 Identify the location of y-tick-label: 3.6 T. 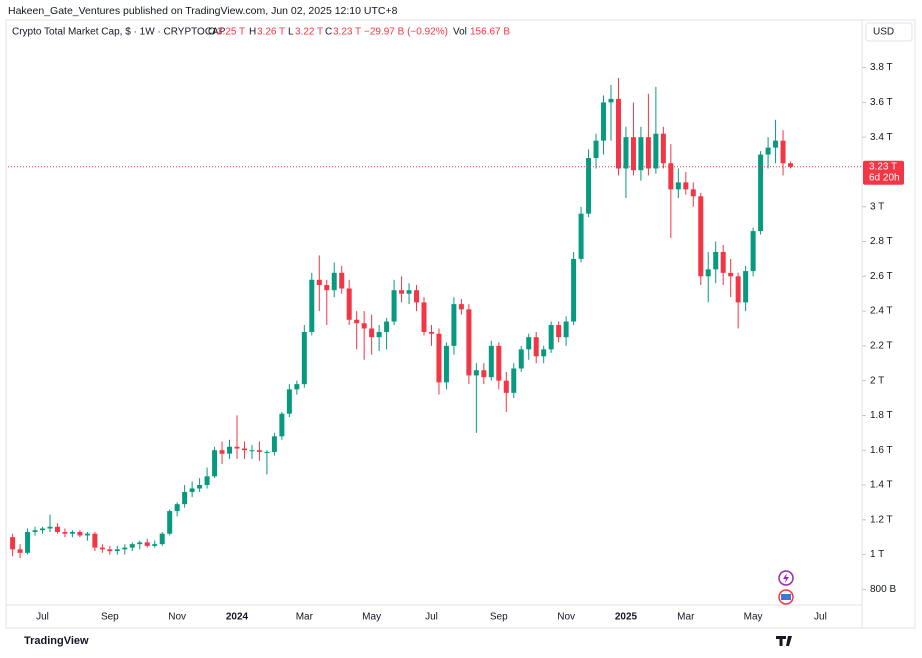
(881, 102).